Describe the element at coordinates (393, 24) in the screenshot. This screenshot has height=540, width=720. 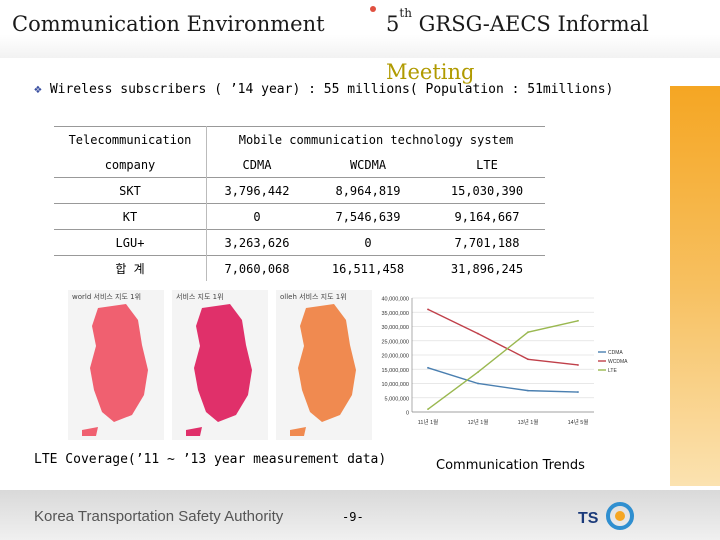
I see `meeting-title-number: 5` at that location.